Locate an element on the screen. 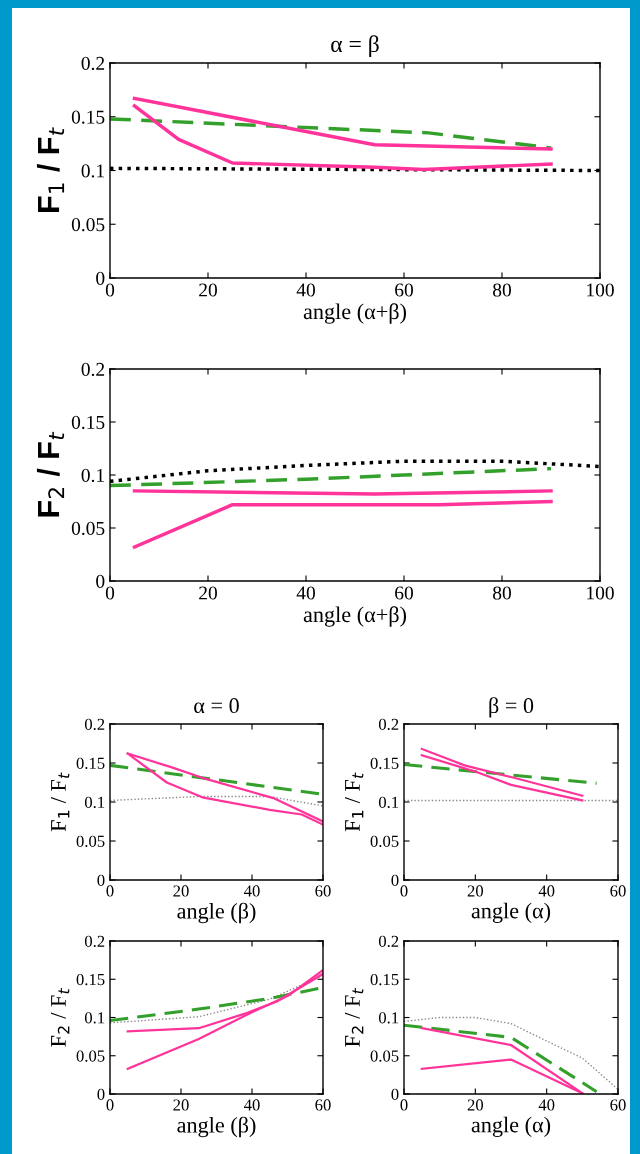  chart-title: β = 0 is located at coordinates (511, 707).